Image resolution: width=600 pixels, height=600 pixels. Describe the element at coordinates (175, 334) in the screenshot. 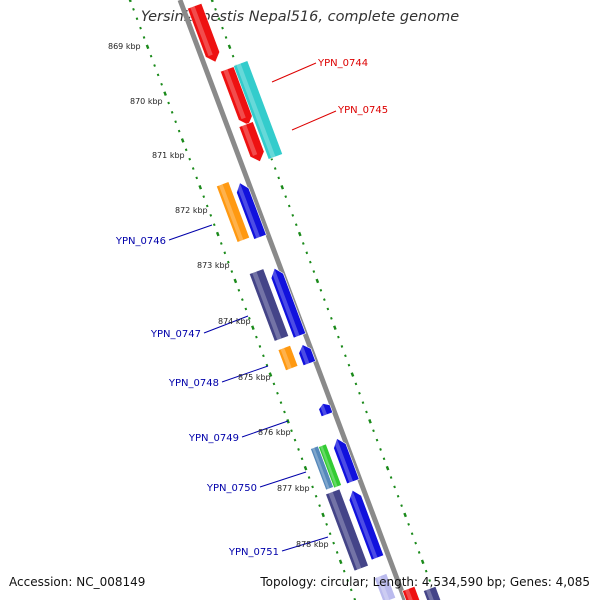

I see `gene-label: YPN_0747` at that location.